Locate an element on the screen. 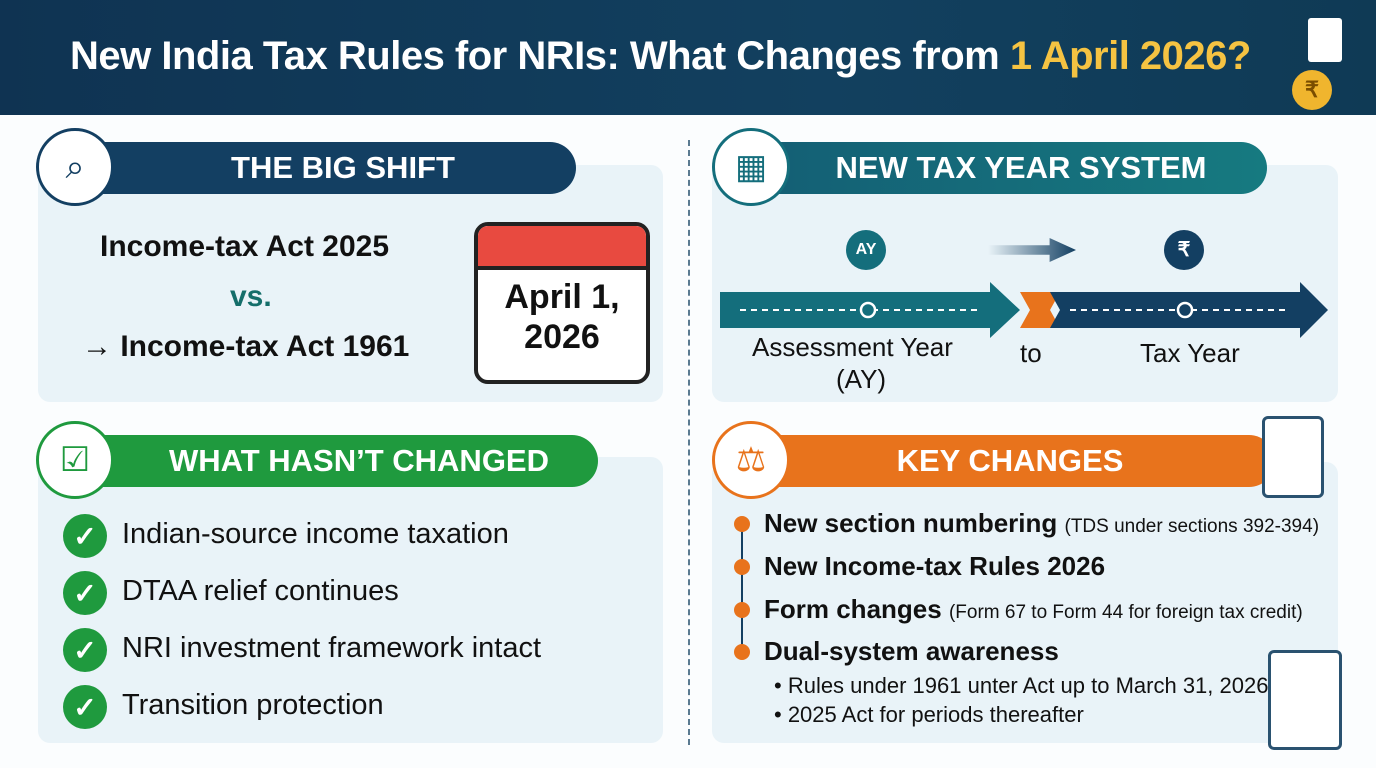  law-search-icon: ⌕ is located at coordinates (75, 167).